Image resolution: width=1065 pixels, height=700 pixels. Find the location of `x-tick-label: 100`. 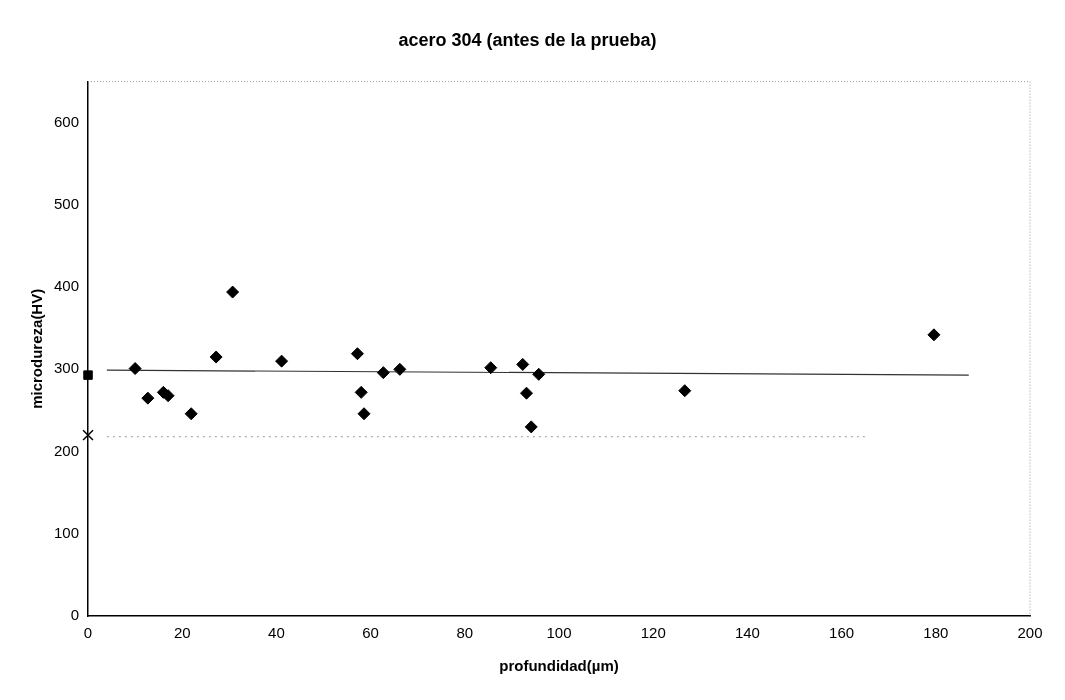

x-tick-label: 100 is located at coordinates (559, 633).